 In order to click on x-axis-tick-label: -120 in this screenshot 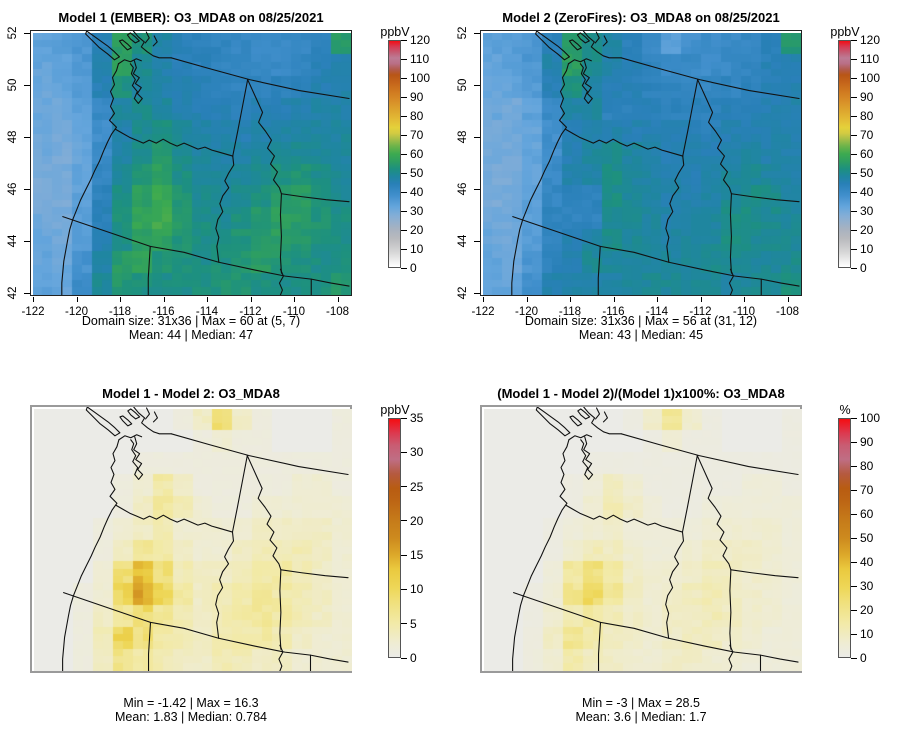, I will do `click(526, 312)`.